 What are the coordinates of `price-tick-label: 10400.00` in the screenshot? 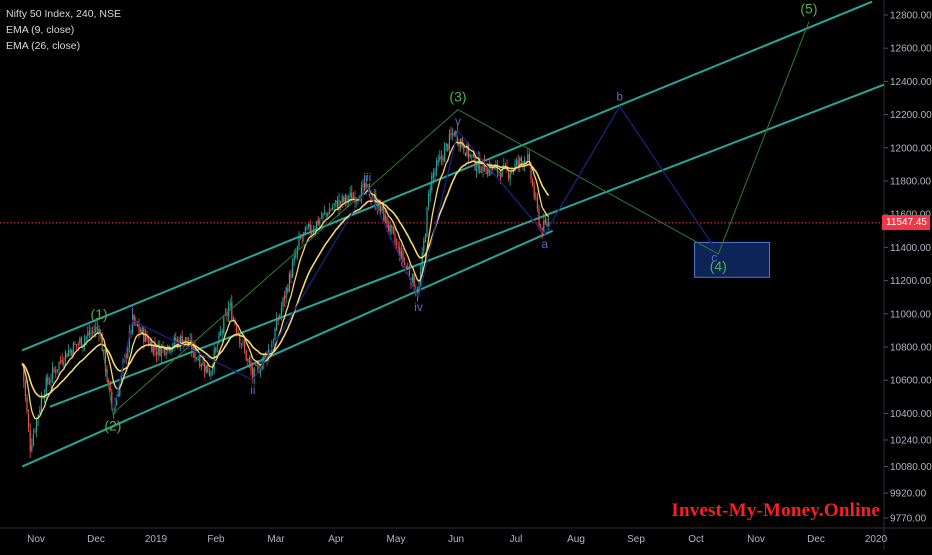 It's located at (911, 414).